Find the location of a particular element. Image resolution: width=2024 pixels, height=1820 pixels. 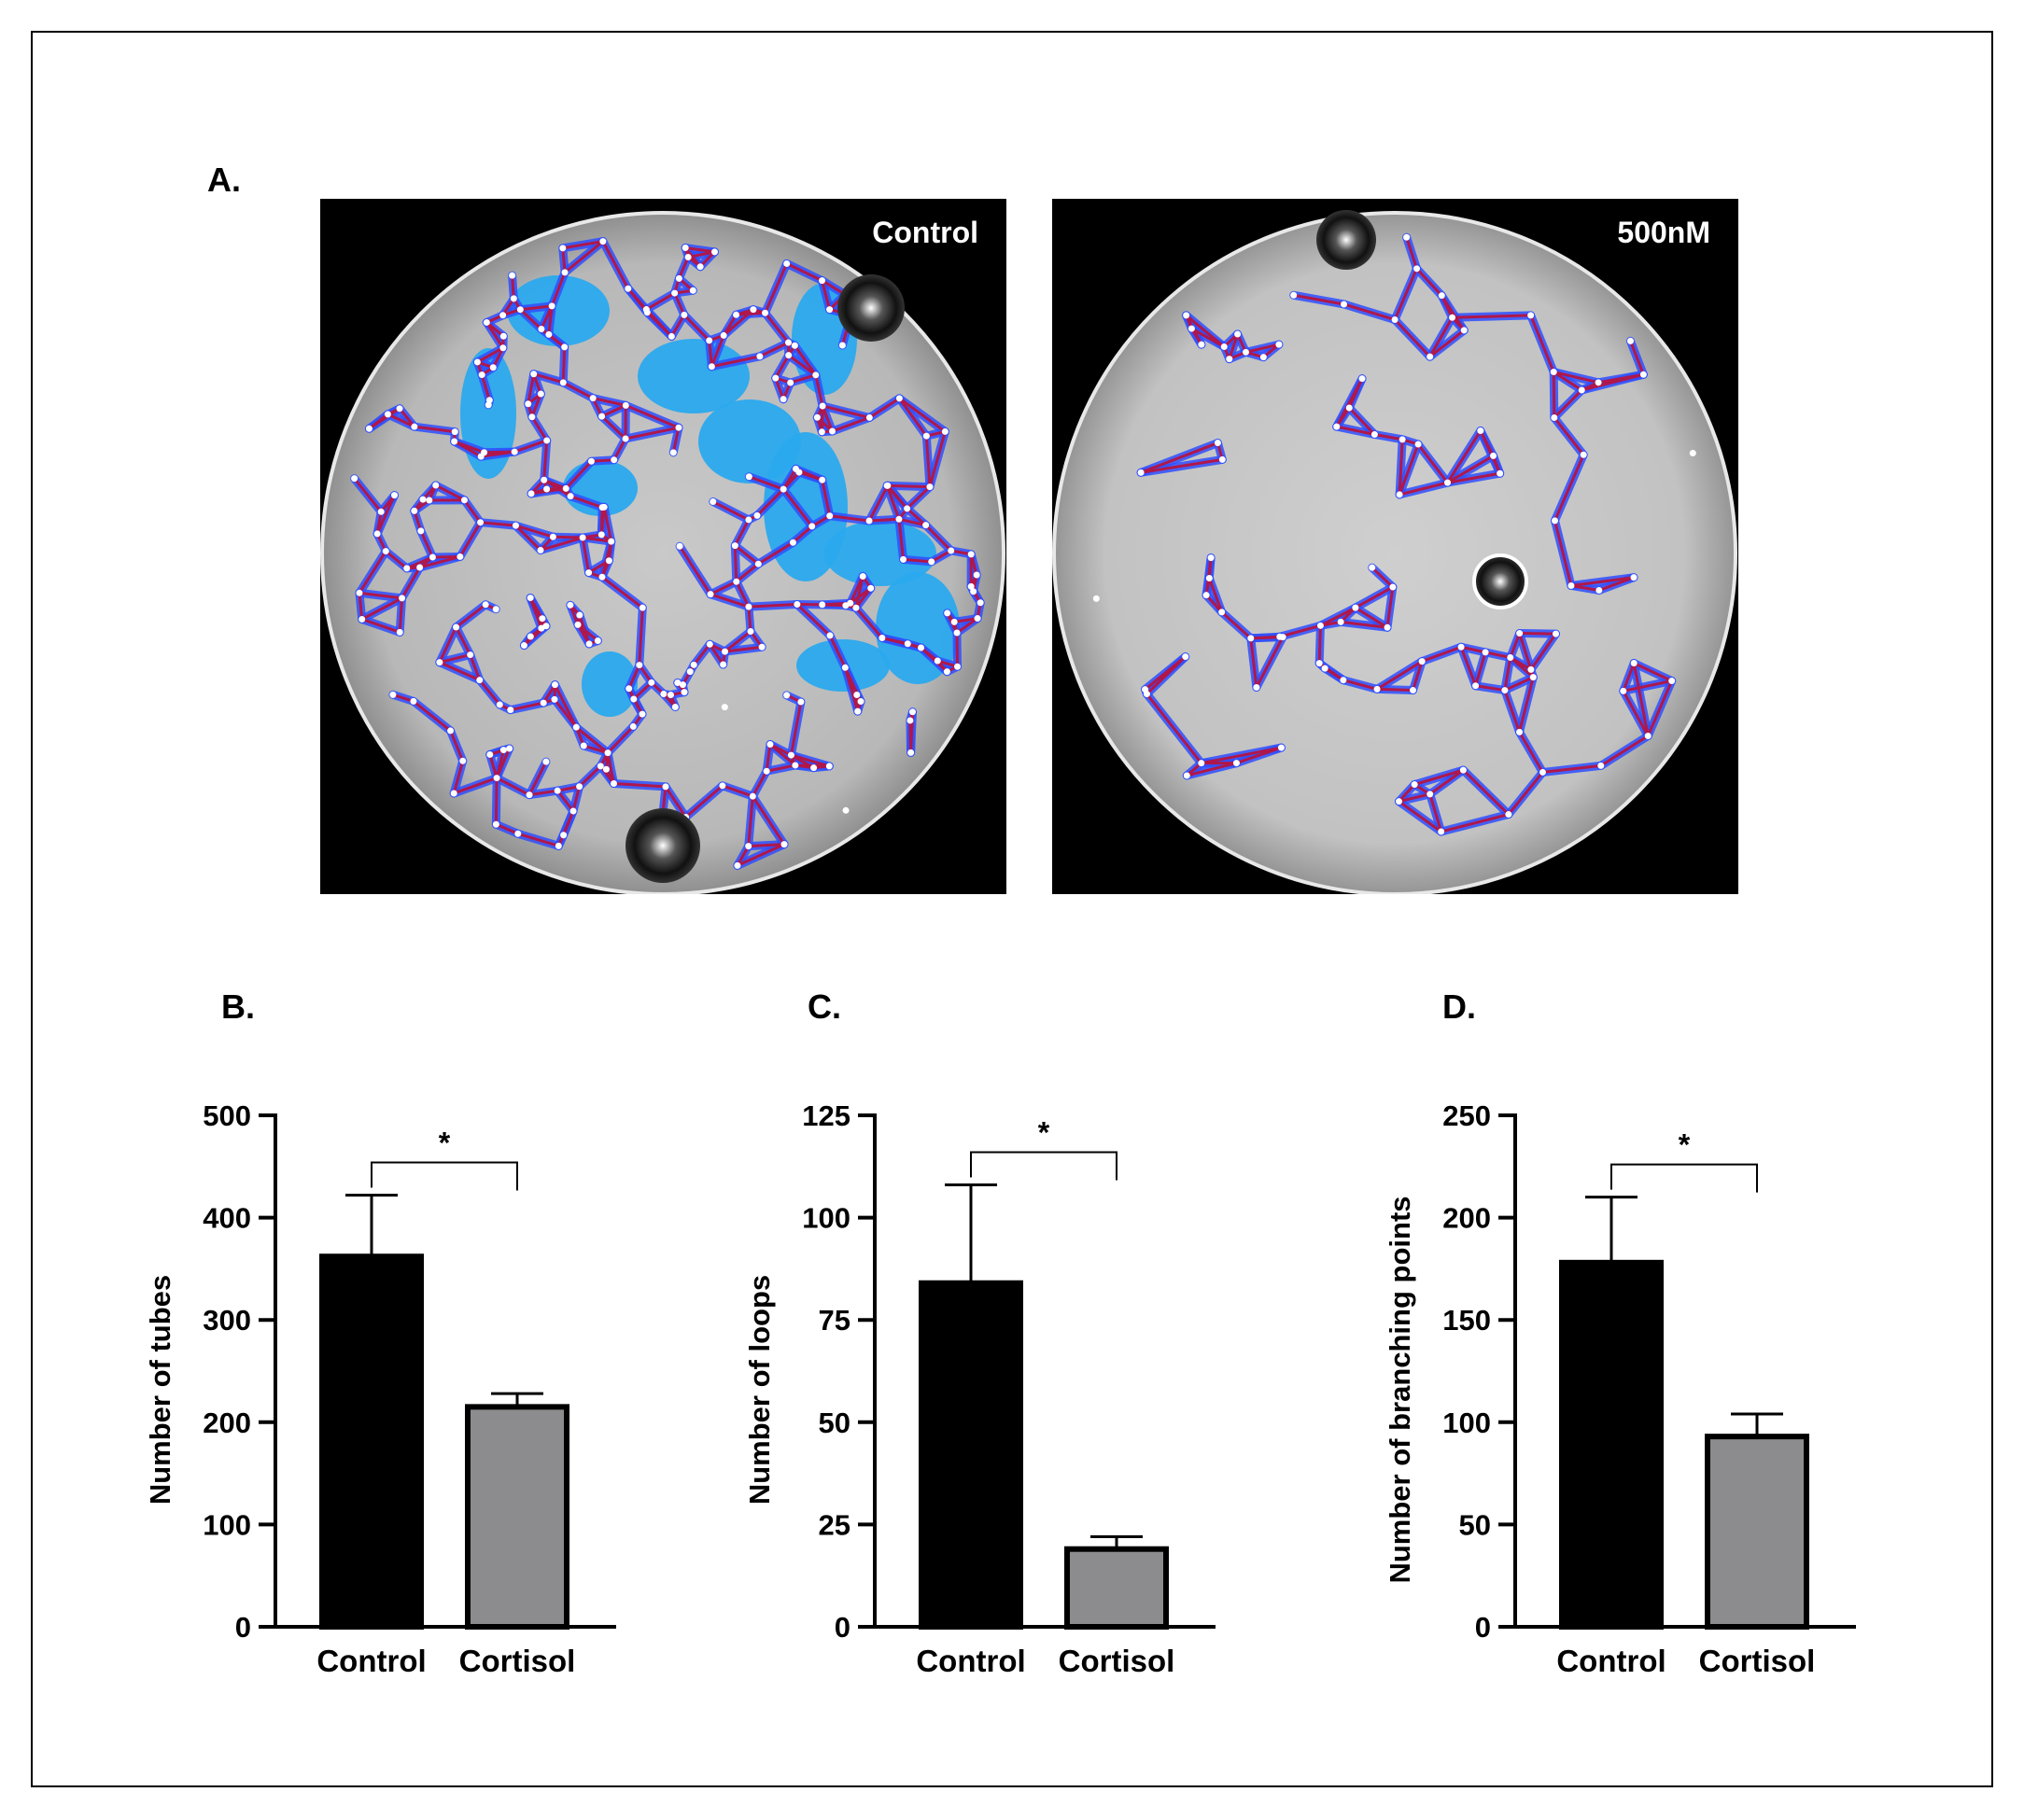

bar-cortisol is located at coordinates (1757, 1532).